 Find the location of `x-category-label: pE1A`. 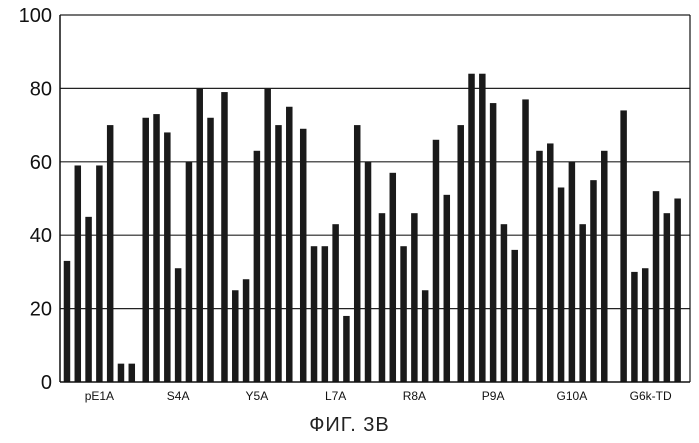

x-category-label: pE1A is located at coordinates (99, 396).